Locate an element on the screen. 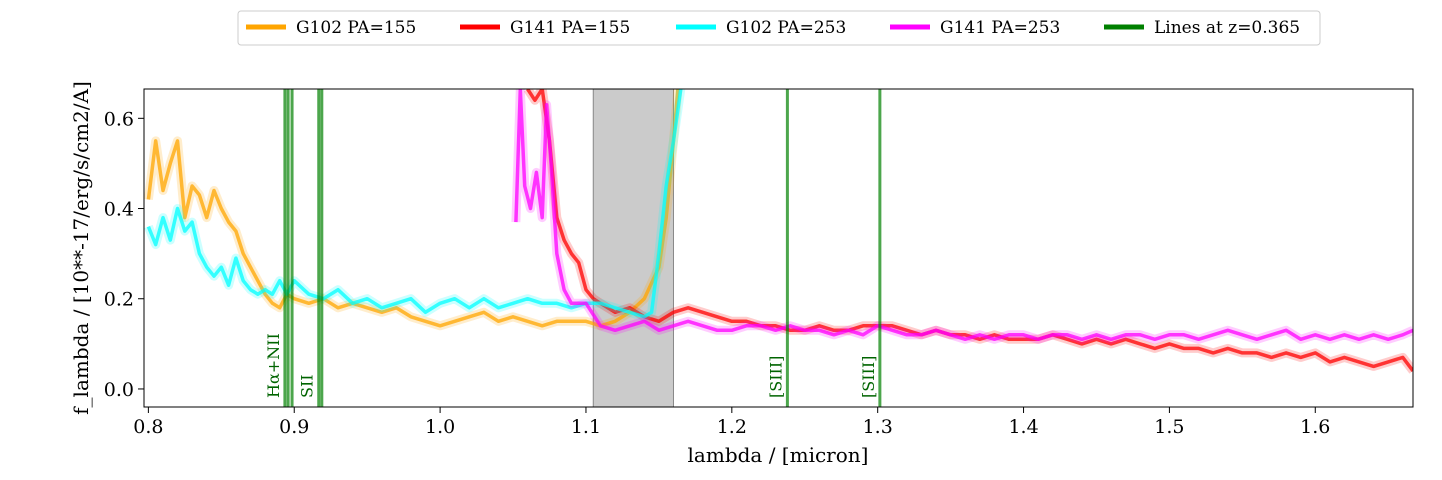 Image resolution: width=1442 pixels, height=480 pixels. x-tick-label-8: 1.6 is located at coordinates (1315, 427).